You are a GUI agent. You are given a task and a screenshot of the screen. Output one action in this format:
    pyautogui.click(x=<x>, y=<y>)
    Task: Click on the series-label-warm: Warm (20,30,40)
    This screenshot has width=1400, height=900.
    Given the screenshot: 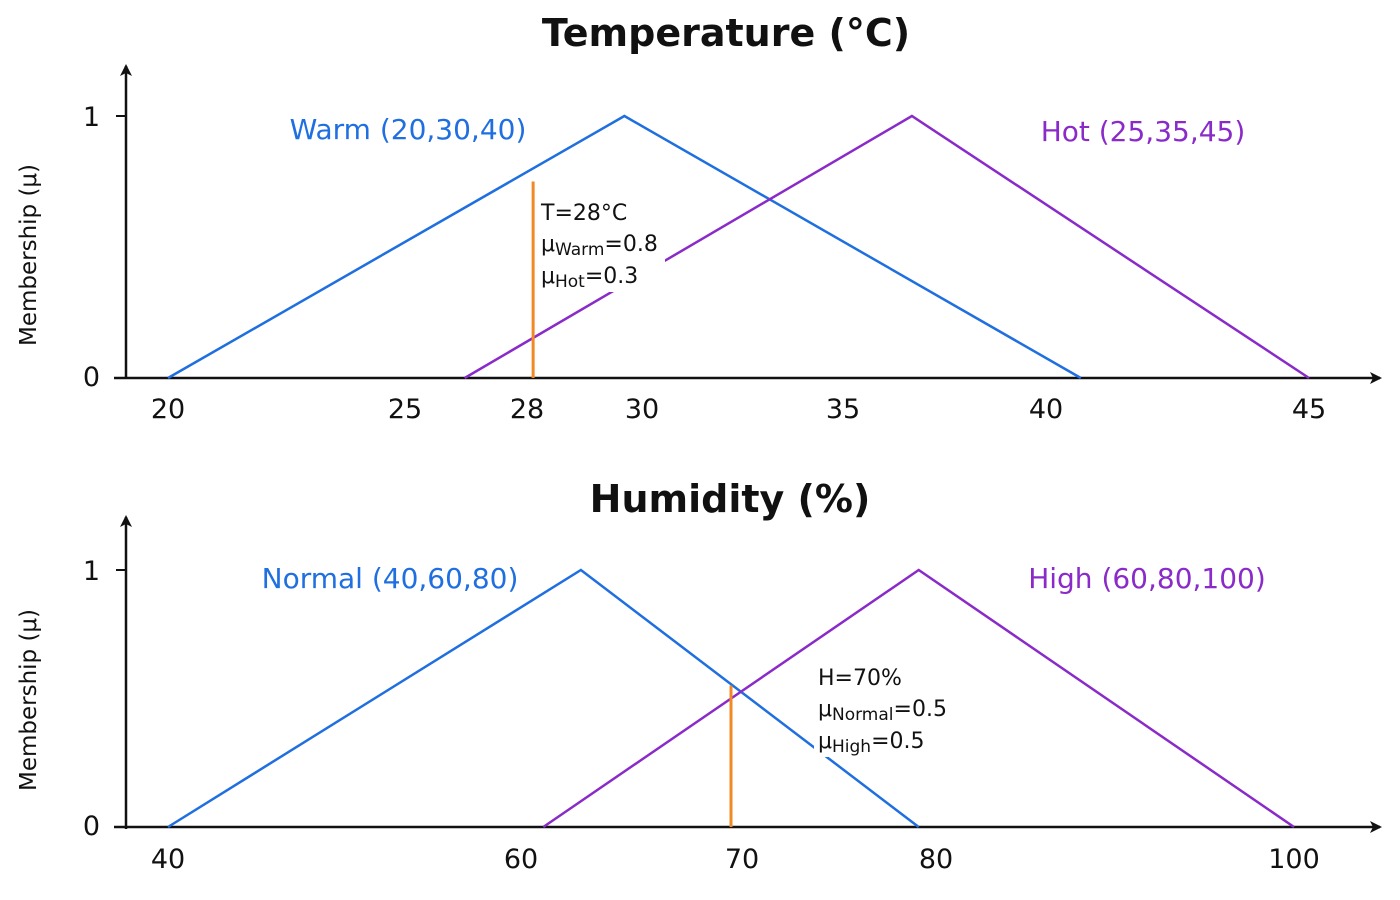 What is the action you would take?
    pyautogui.click(x=408, y=129)
    